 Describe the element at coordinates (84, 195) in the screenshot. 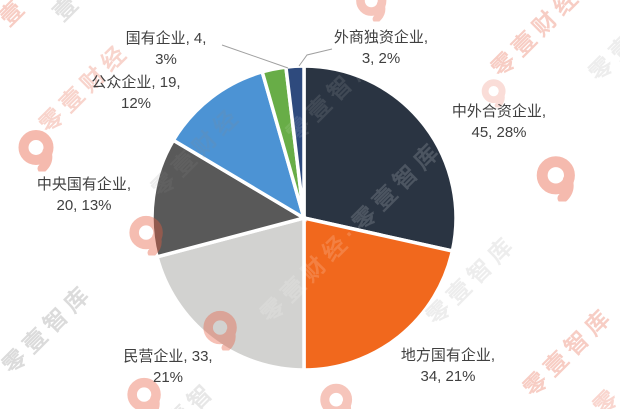

I see `pie-data-label-4: 中央国有企业, 20, 13%` at that location.